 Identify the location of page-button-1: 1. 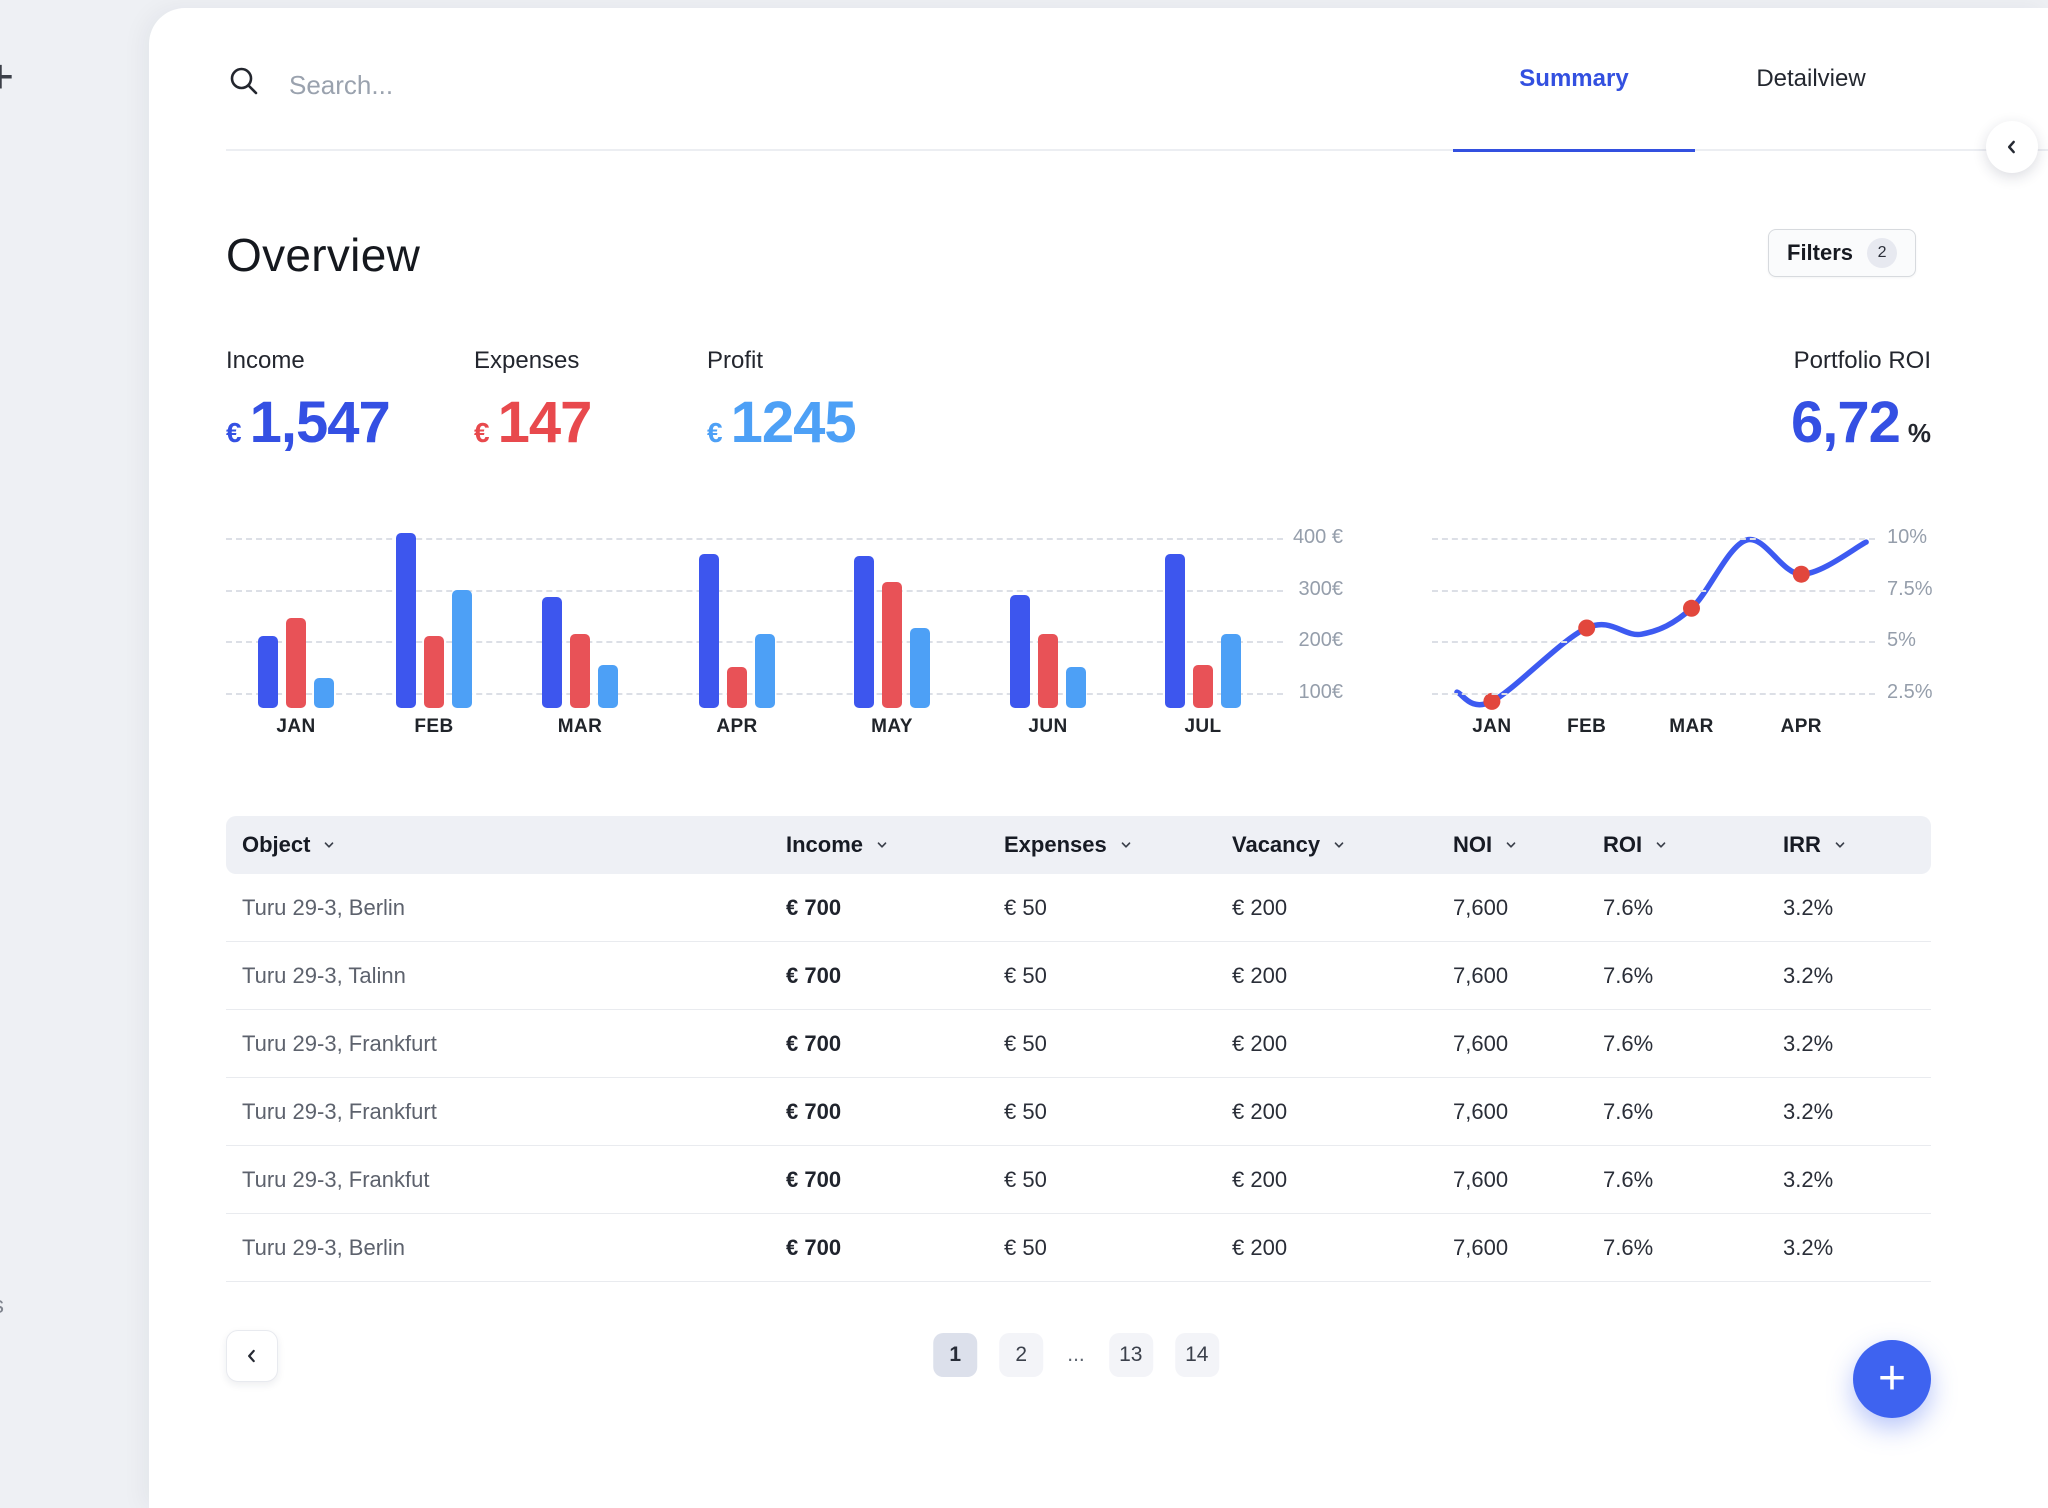
(955, 1355).